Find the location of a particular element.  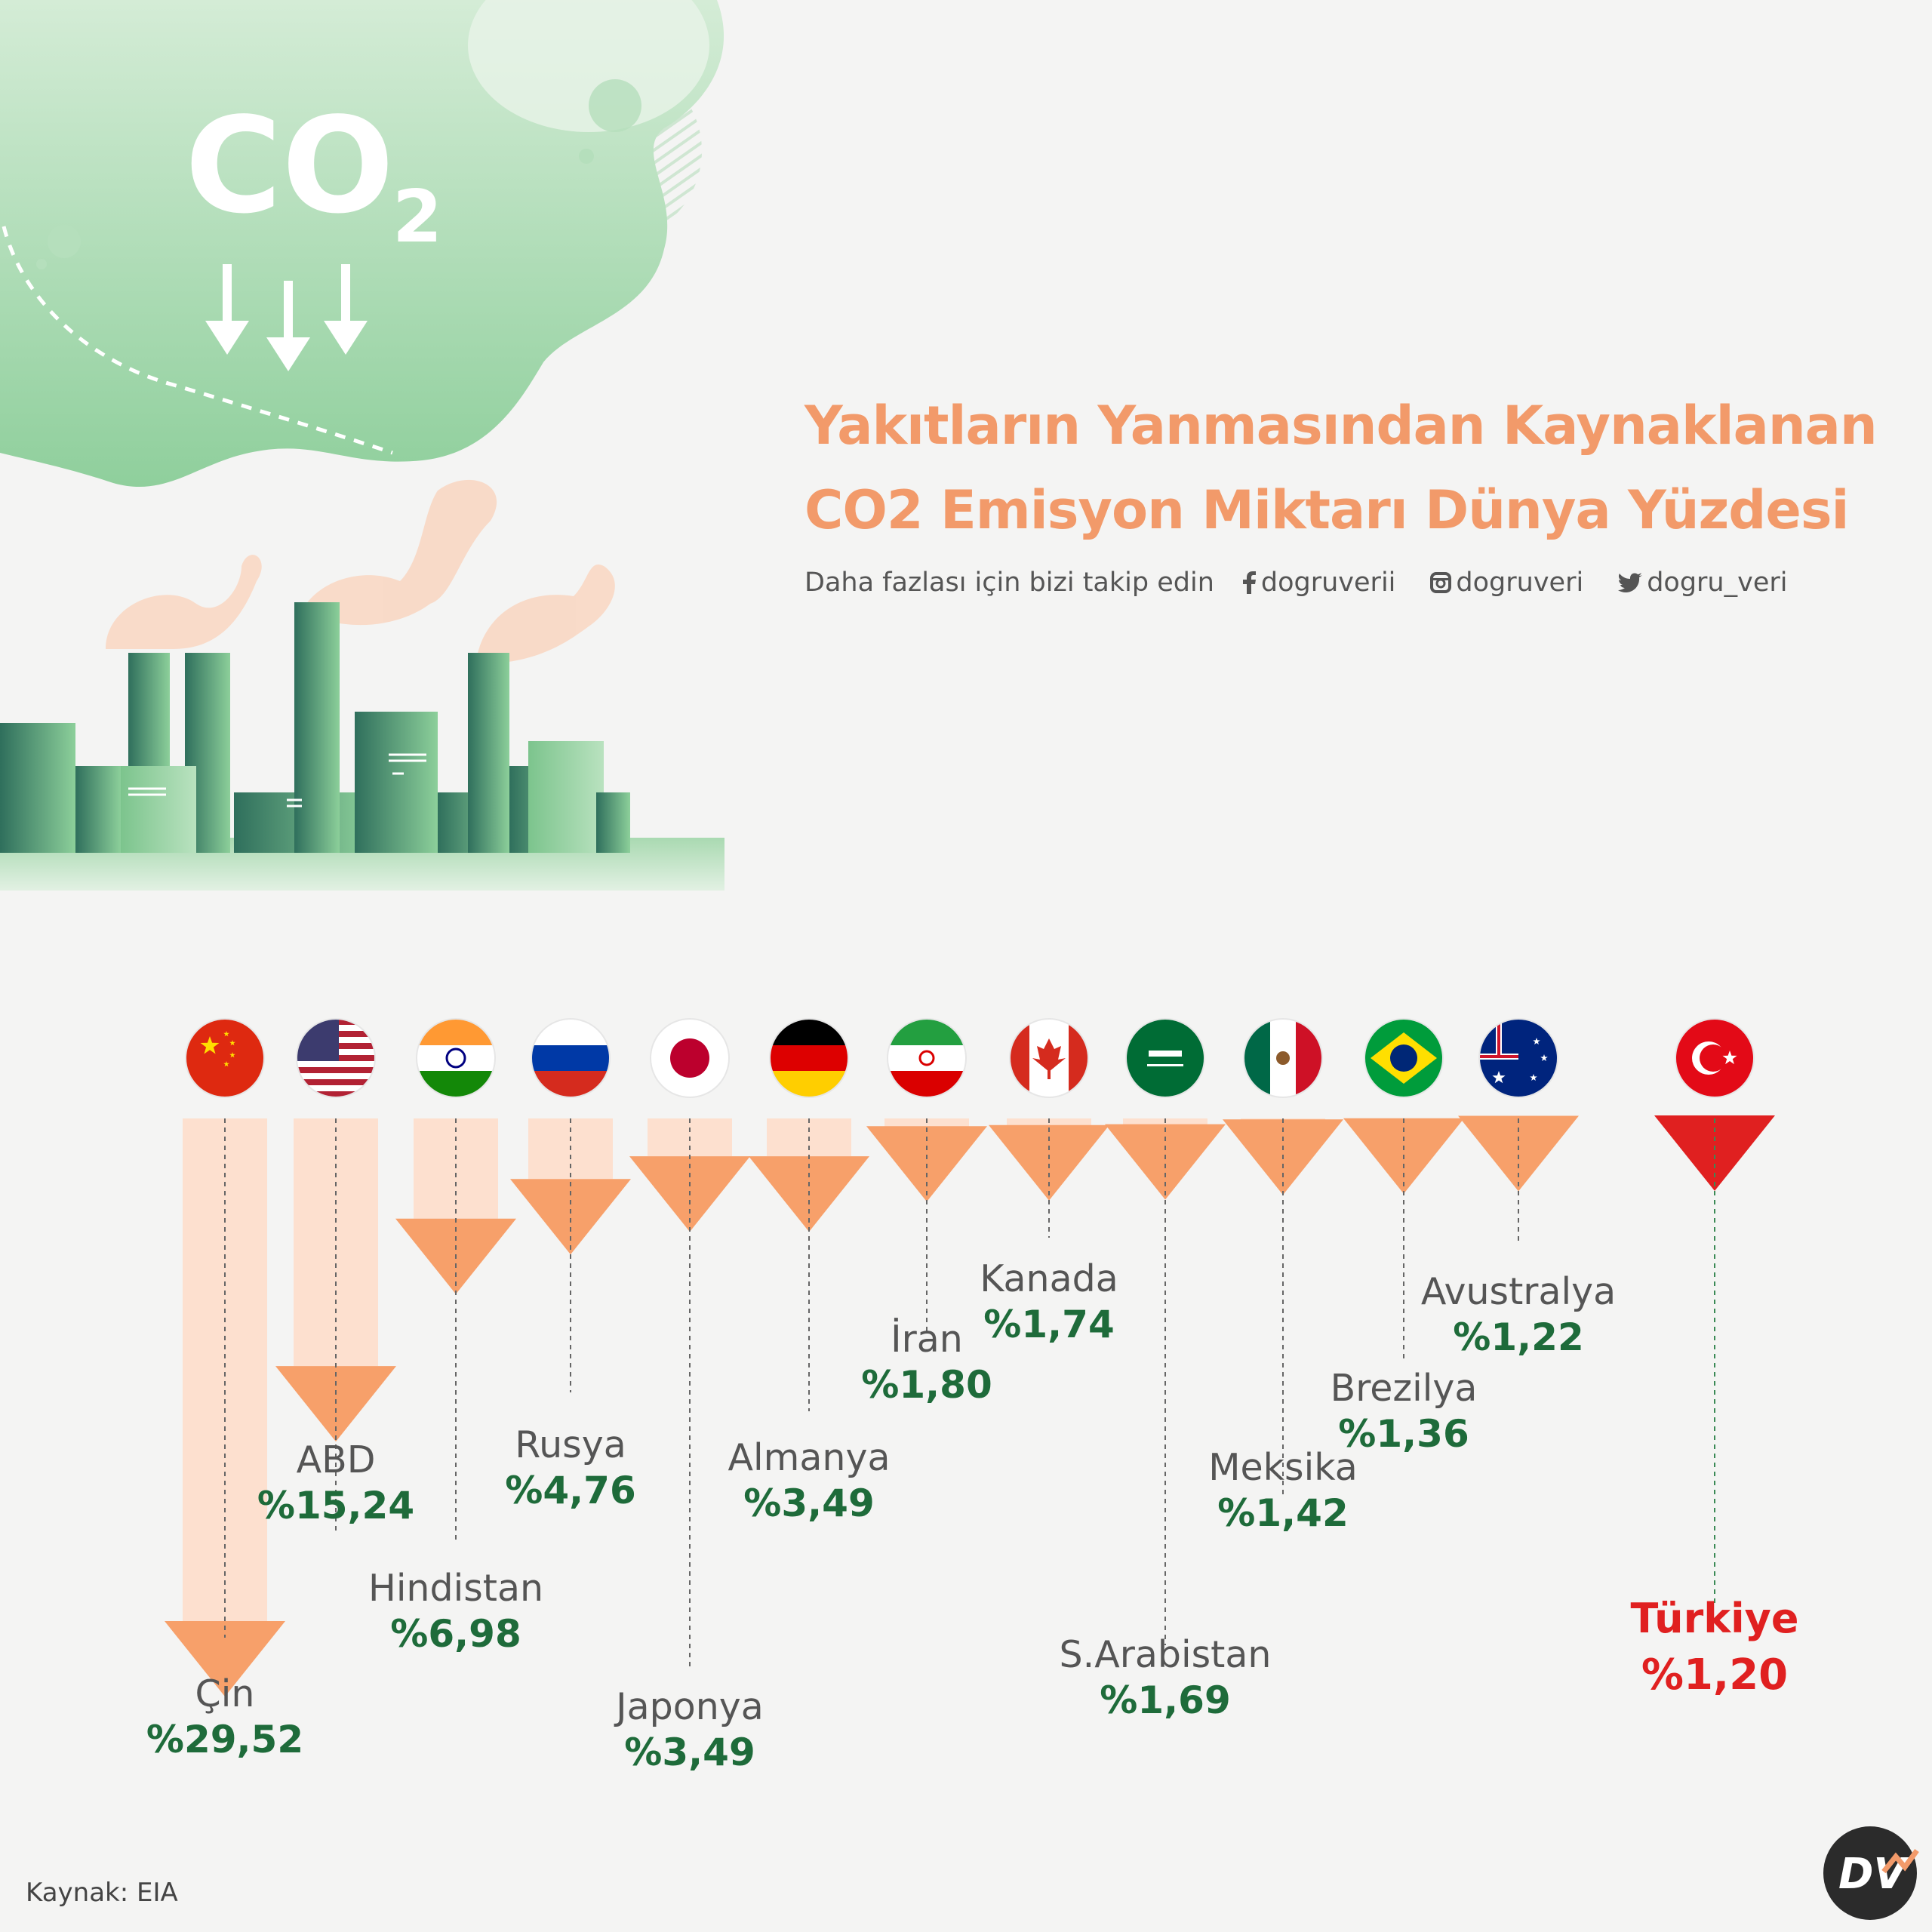

facebook-link: dogruverii is located at coordinates (1318, 583).